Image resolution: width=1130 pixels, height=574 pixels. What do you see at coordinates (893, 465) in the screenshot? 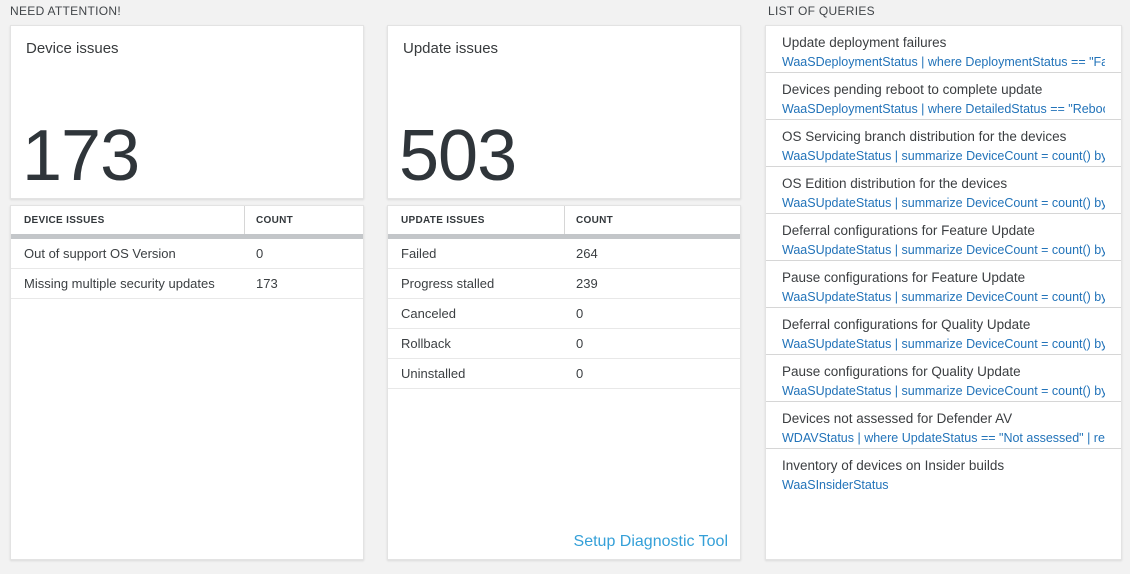
I see `query-title: Inventory of devices on Insider builds` at bounding box center [893, 465].